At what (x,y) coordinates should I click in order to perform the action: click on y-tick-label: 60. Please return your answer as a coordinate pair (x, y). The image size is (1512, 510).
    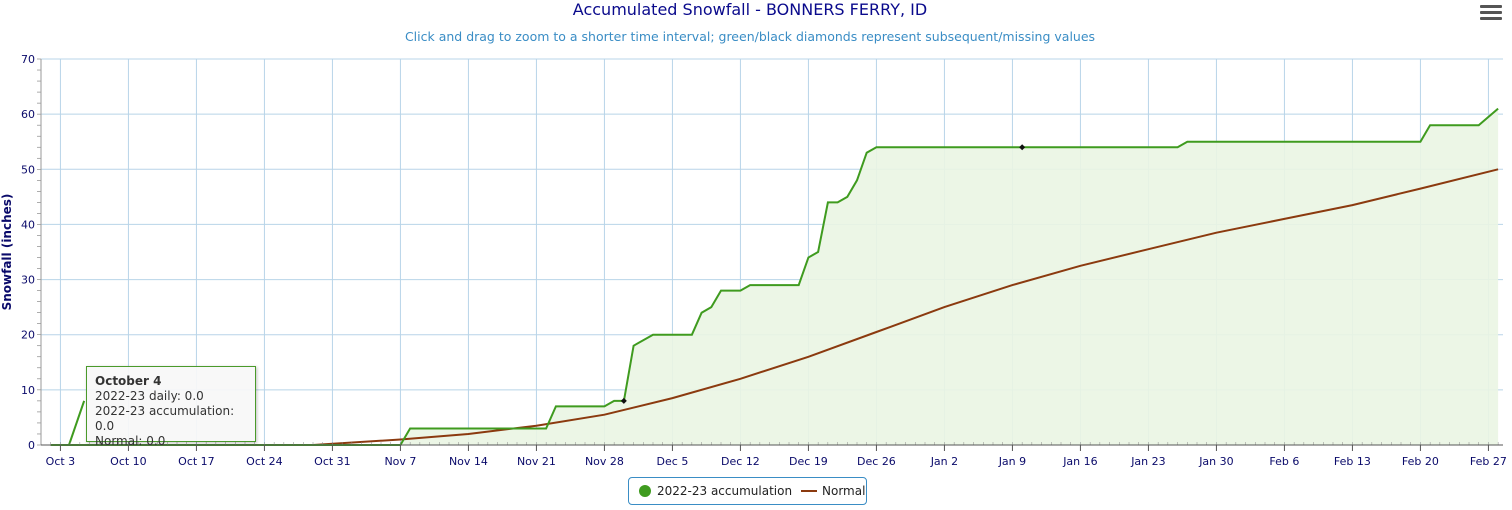
    Looking at the image, I should click on (28, 114).